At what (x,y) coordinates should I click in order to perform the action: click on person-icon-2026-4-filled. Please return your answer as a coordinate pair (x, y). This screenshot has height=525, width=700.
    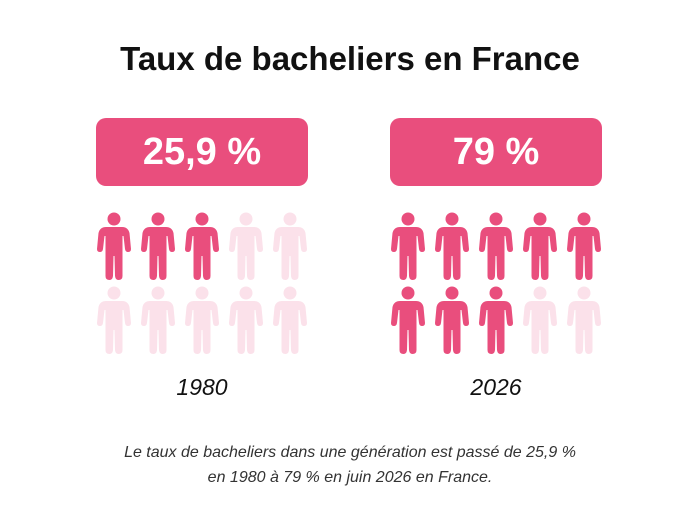
    Looking at the image, I should click on (540, 246).